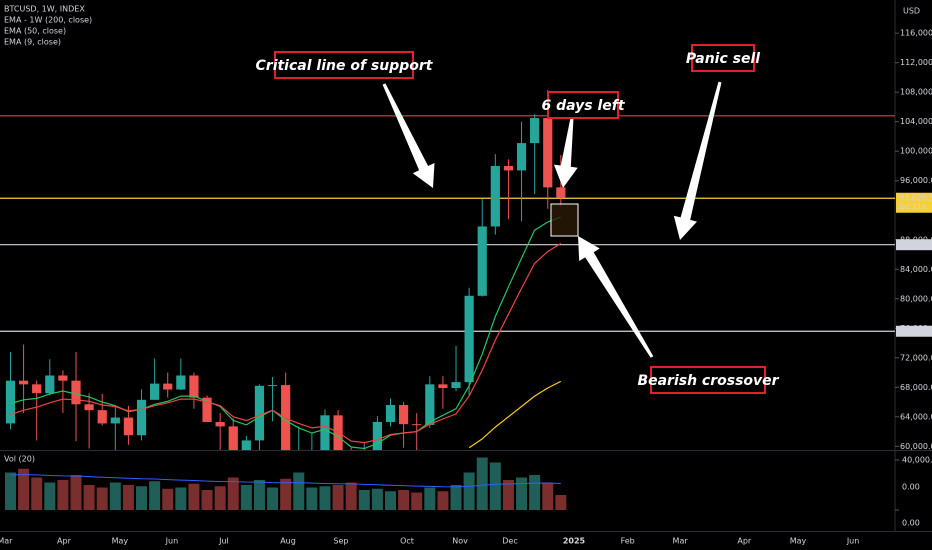 This screenshot has height=550, width=932. What do you see at coordinates (35, 31) in the screenshot?
I see `indicator-label: EMA (50, close)` at bounding box center [35, 31].